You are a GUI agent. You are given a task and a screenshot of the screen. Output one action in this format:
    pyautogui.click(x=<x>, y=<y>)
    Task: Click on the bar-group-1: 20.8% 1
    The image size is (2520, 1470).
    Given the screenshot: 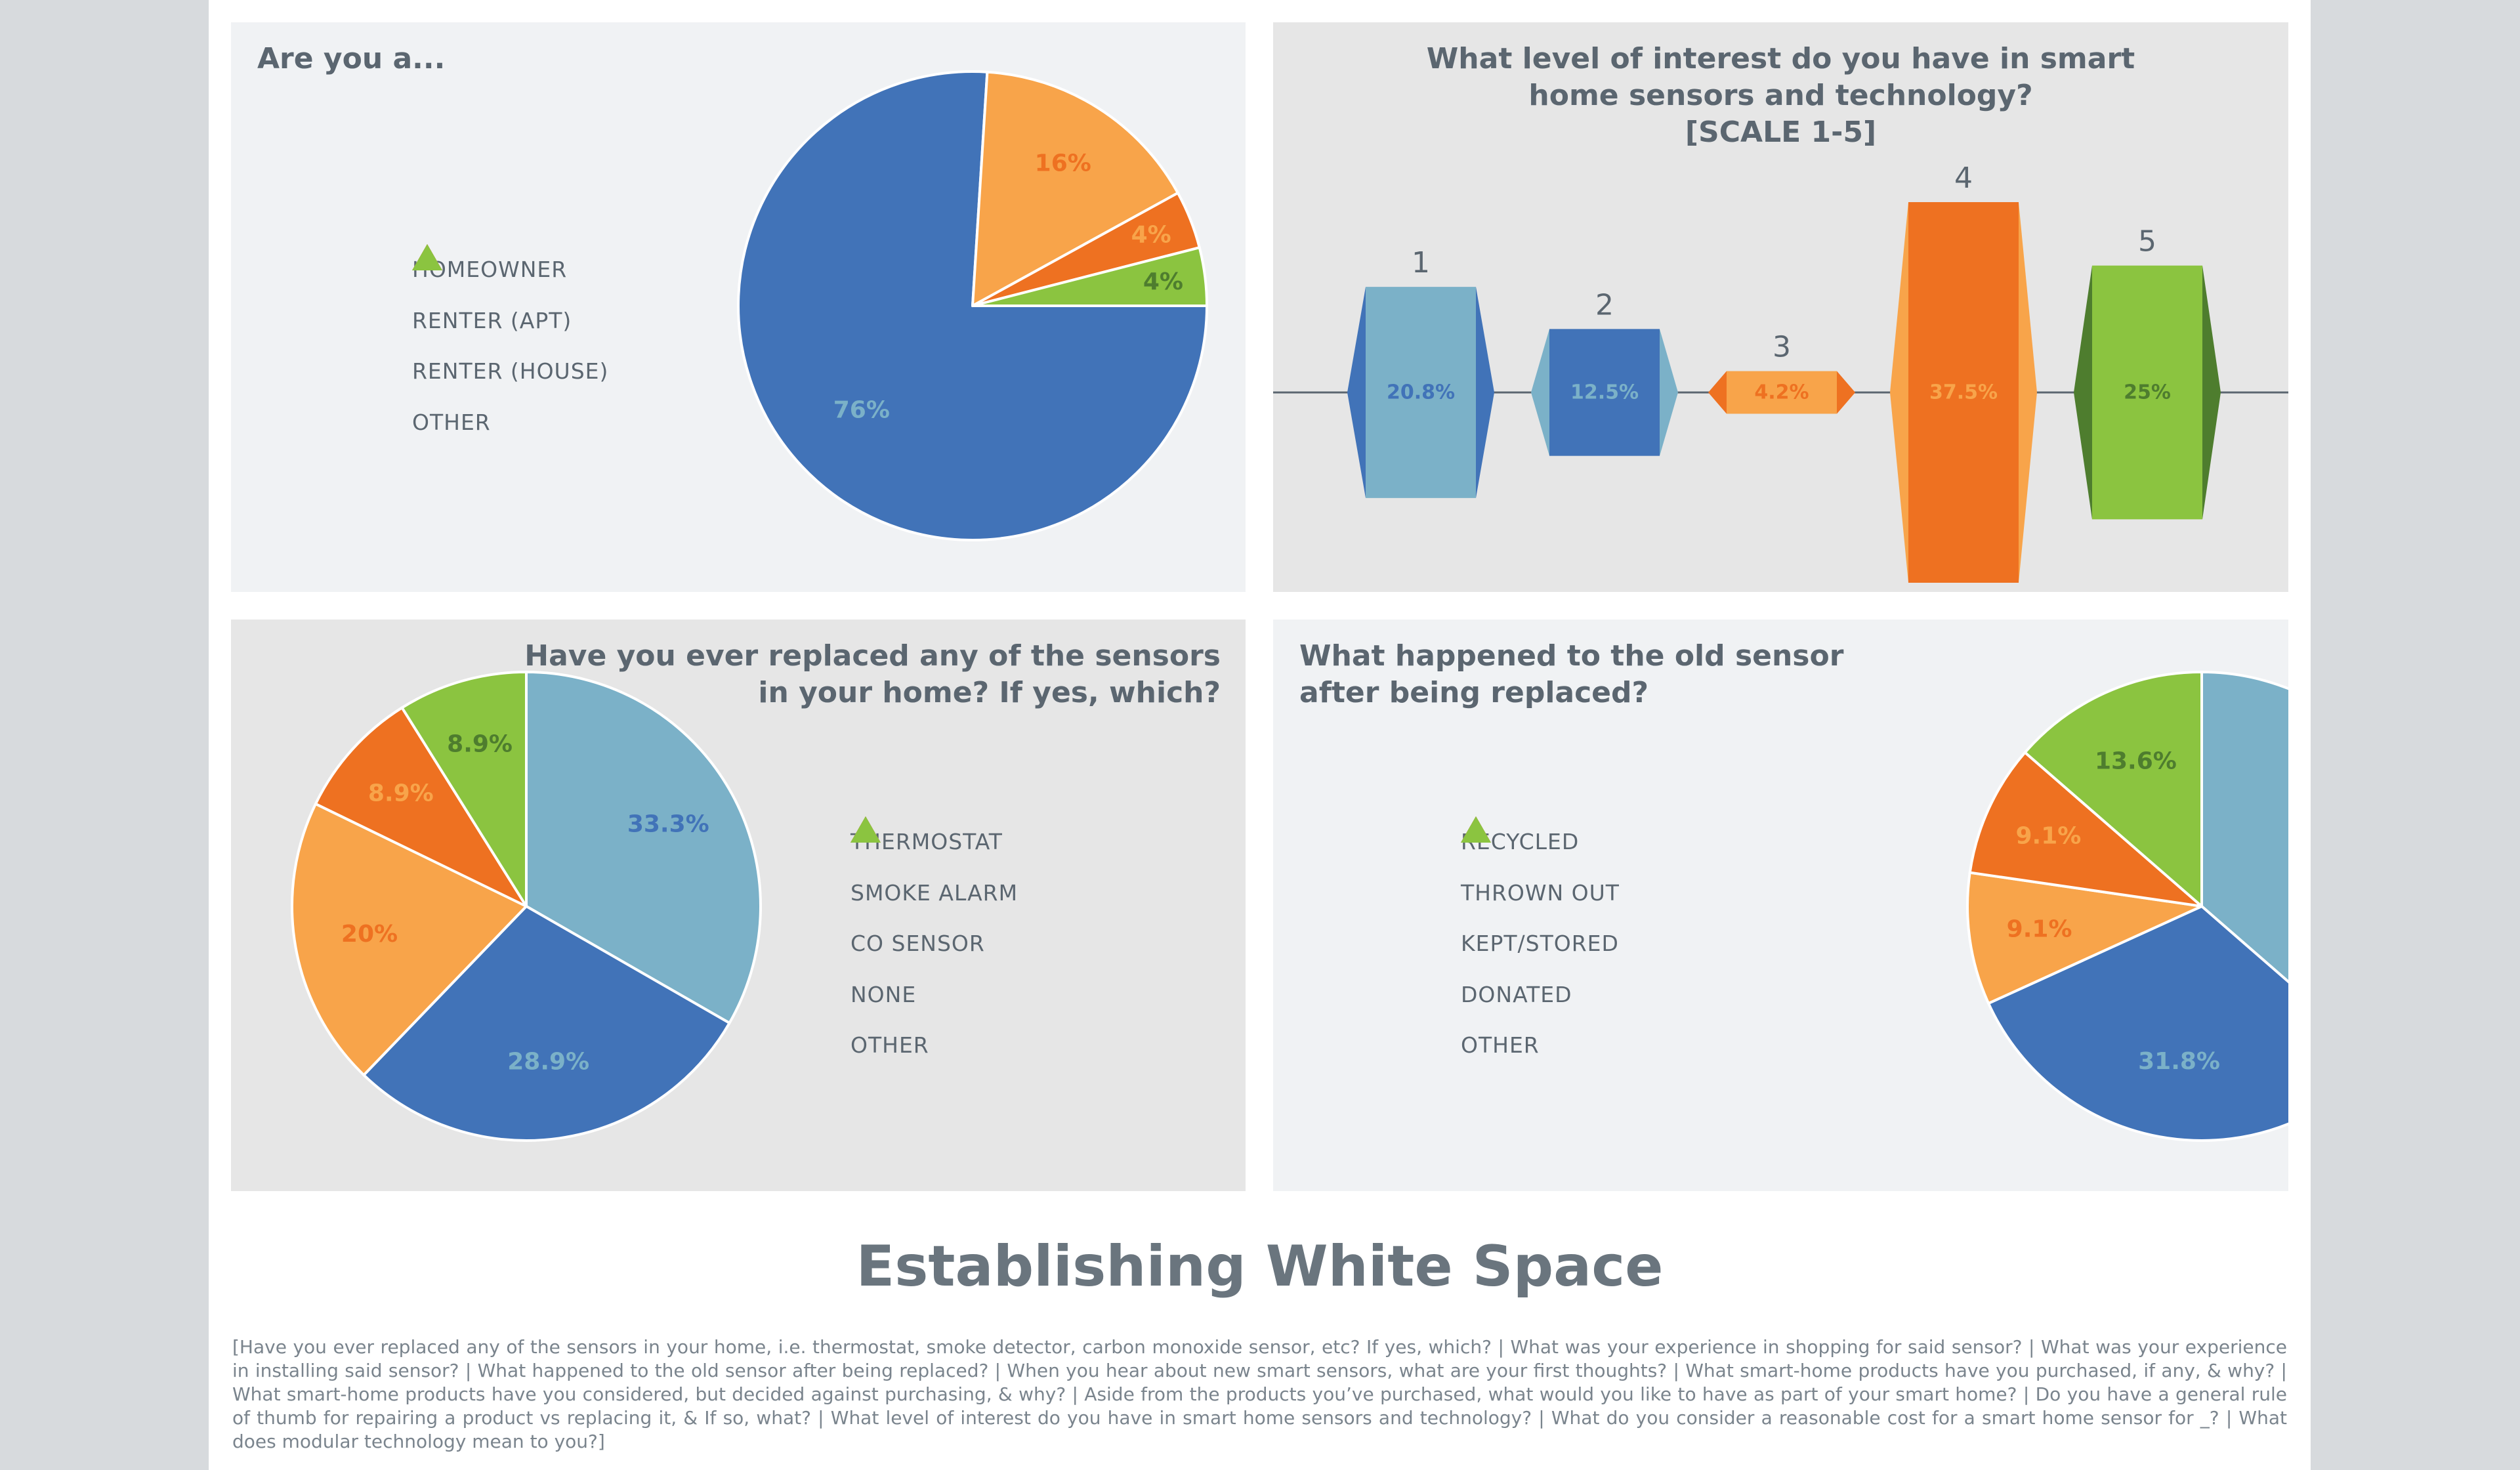 What is the action you would take?
    pyautogui.click(x=1420, y=372)
    